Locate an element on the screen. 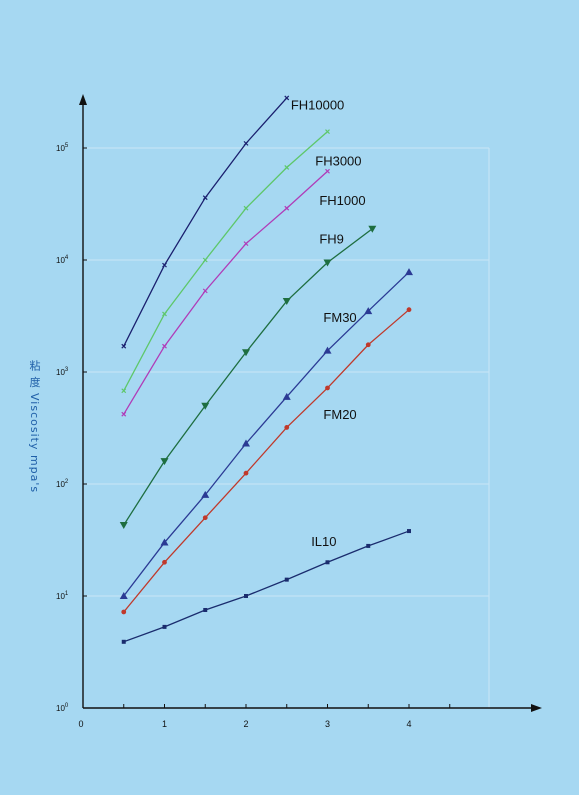  y-tick-label: 10⁴ is located at coordinates (62, 260).